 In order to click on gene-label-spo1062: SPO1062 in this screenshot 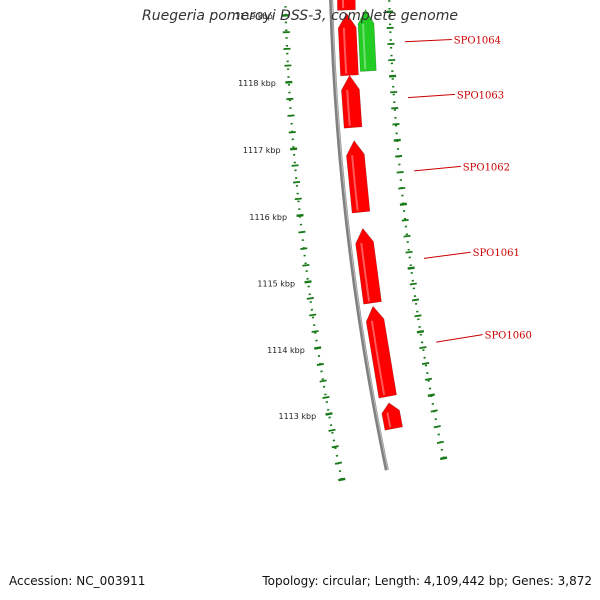, I will do `click(486, 167)`.